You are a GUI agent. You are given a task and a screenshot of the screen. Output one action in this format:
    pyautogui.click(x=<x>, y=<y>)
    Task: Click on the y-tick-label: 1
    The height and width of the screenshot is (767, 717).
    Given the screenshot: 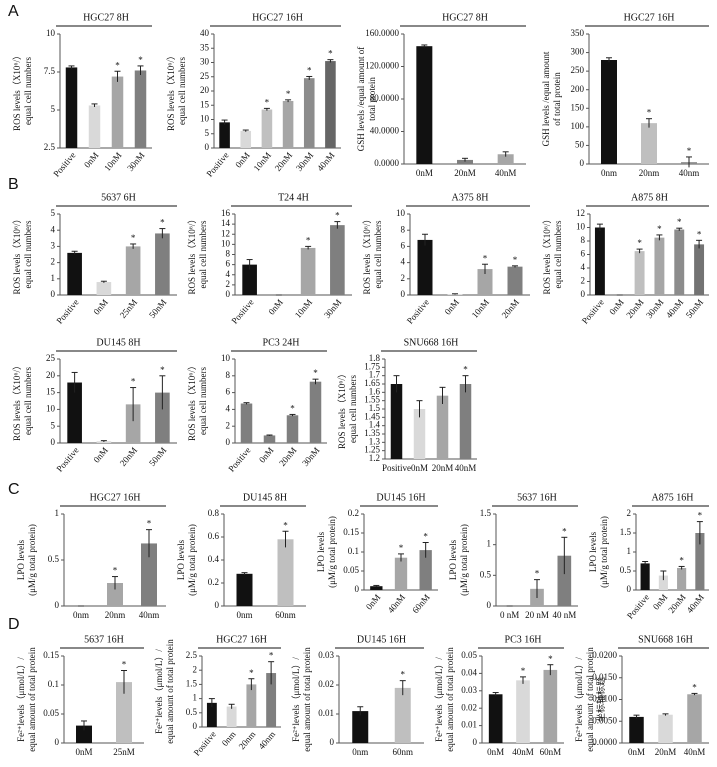 What is the action you would take?
    pyautogui.click(x=195, y=698)
    